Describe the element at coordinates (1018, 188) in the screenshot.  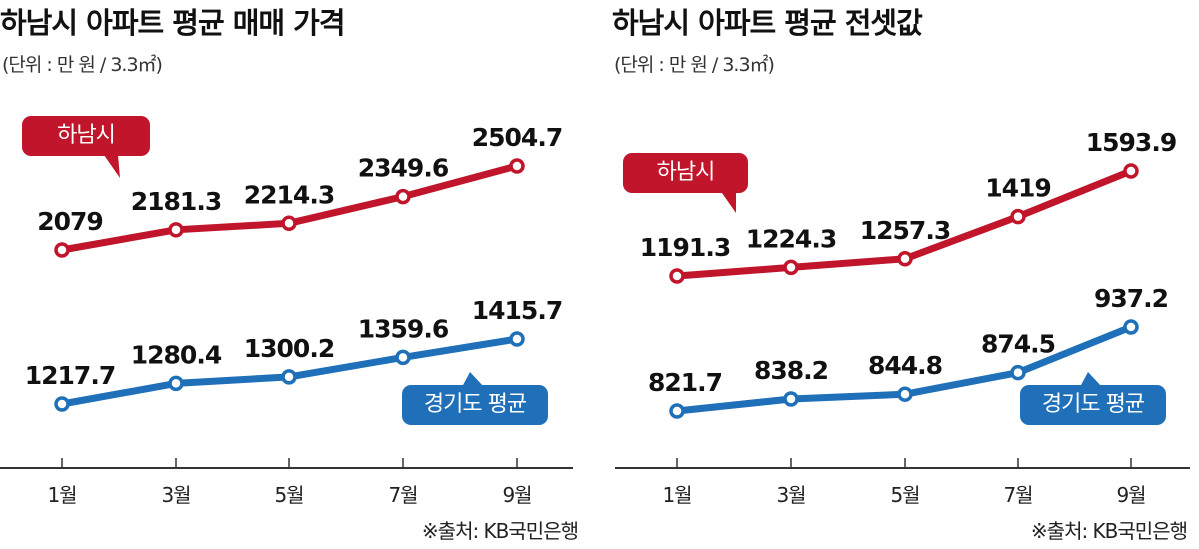
I see `data-label: 1419` at that location.